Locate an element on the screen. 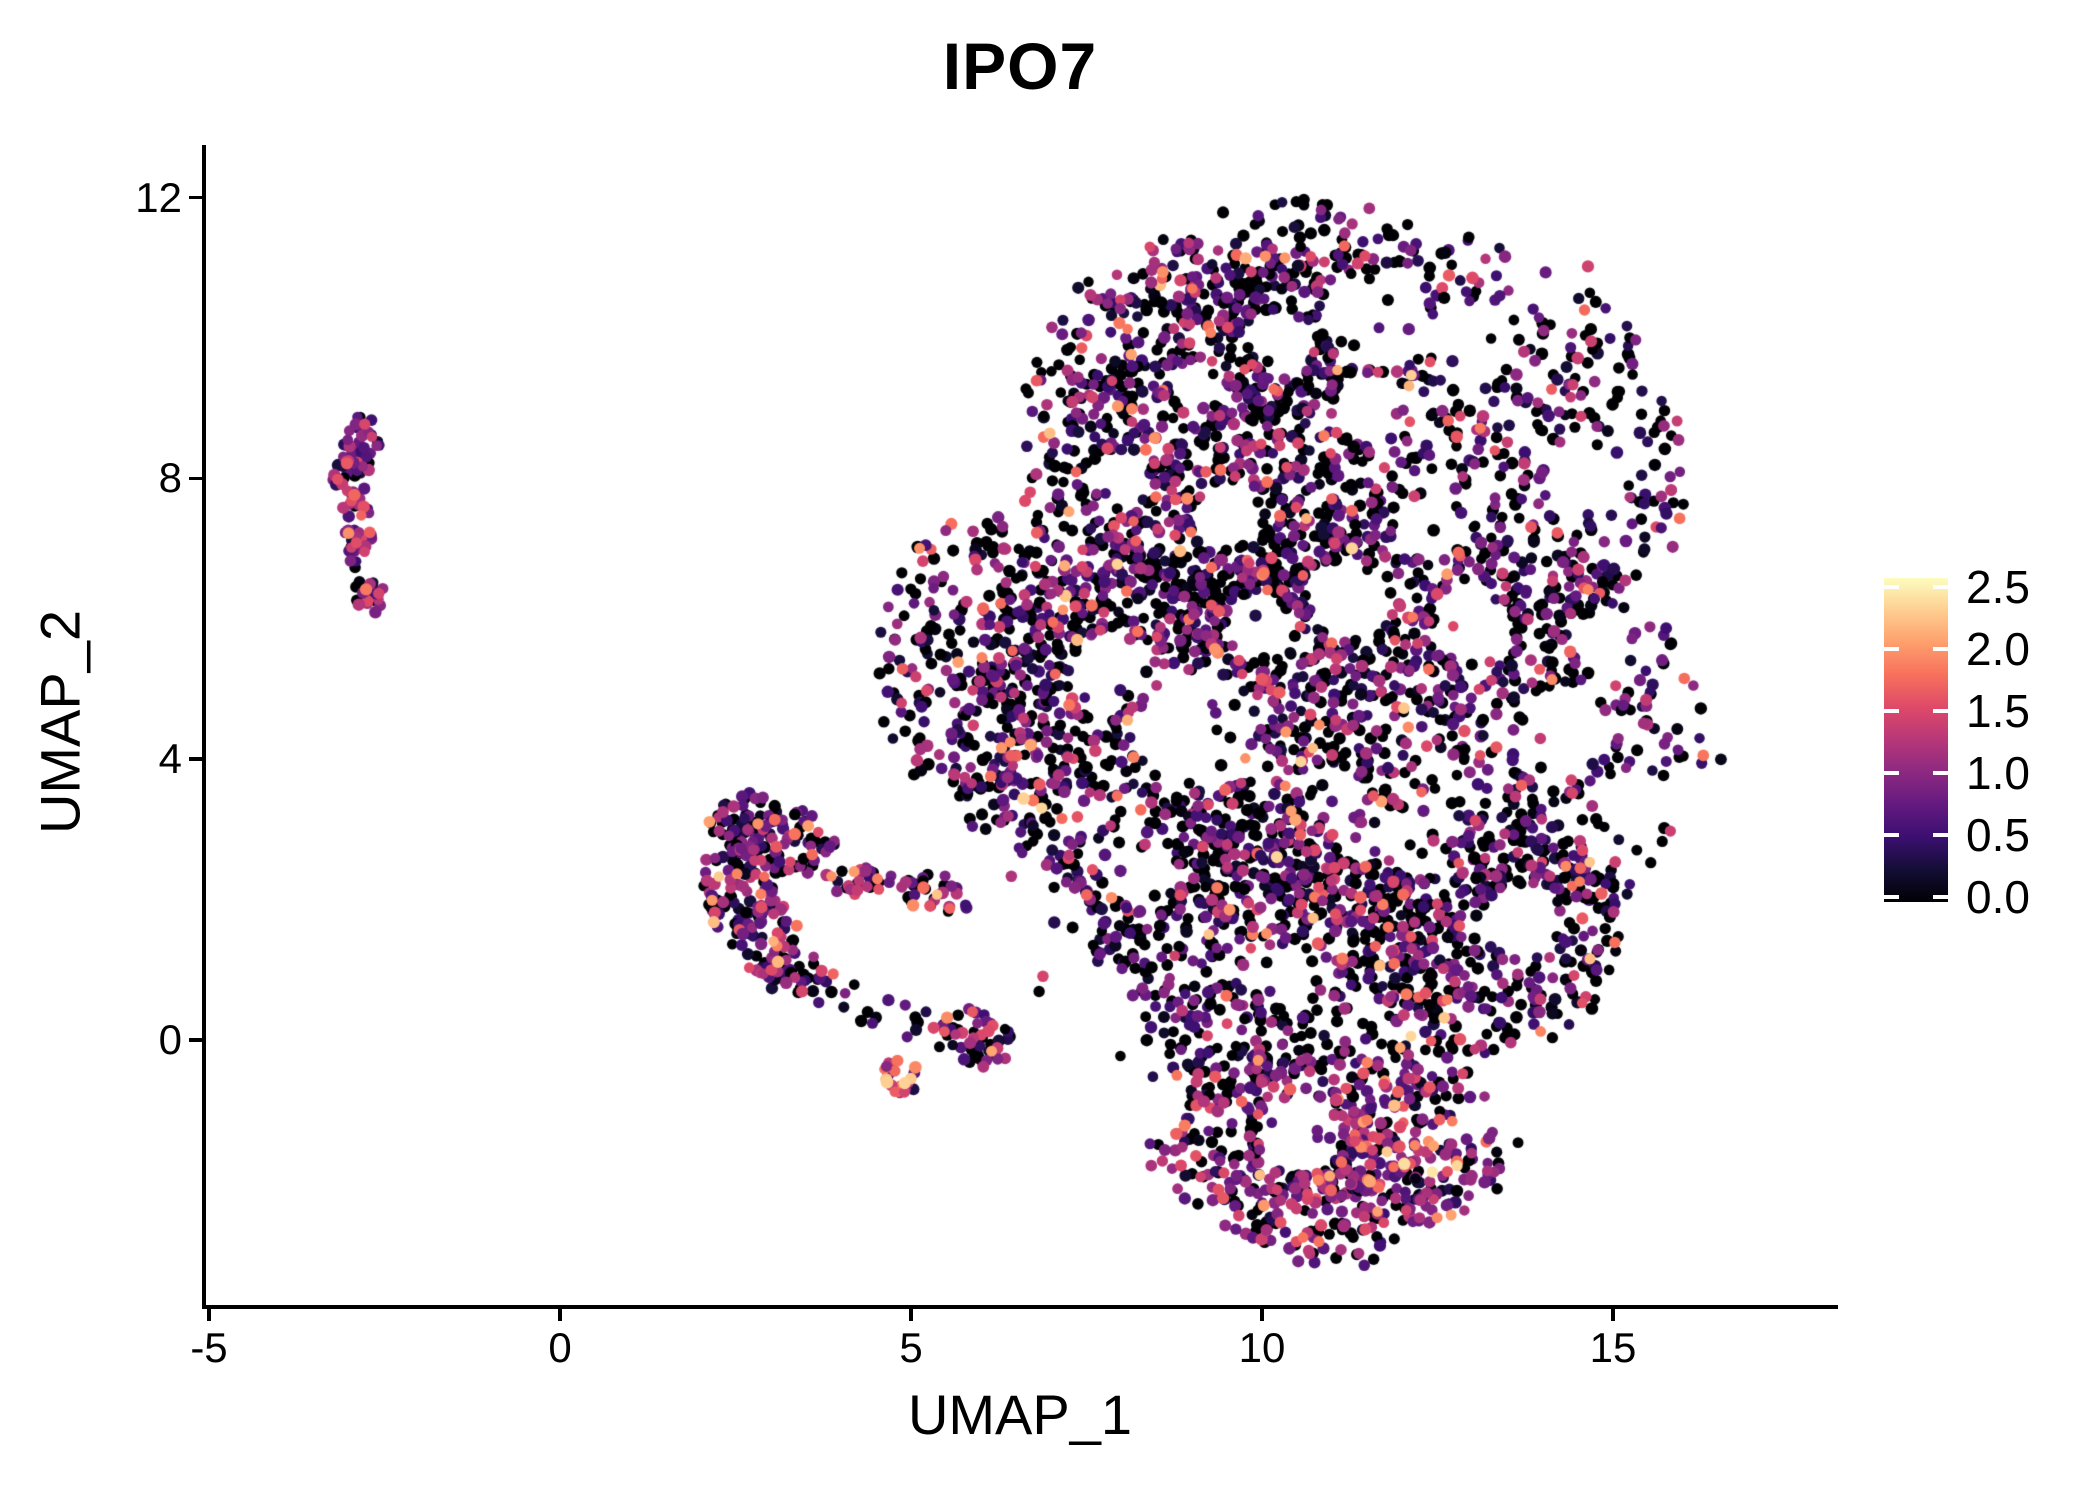 The width and height of the screenshot is (2100, 1500). x-axis-tick-label: -5 is located at coordinates (209, 1347).